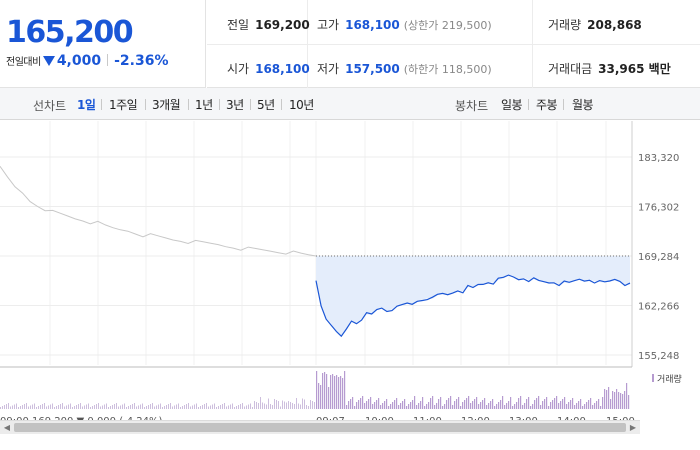 The height and width of the screenshot is (450, 700). I want to click on stat-high: 고가 168,100 (상한가 219,500), so click(404, 25).